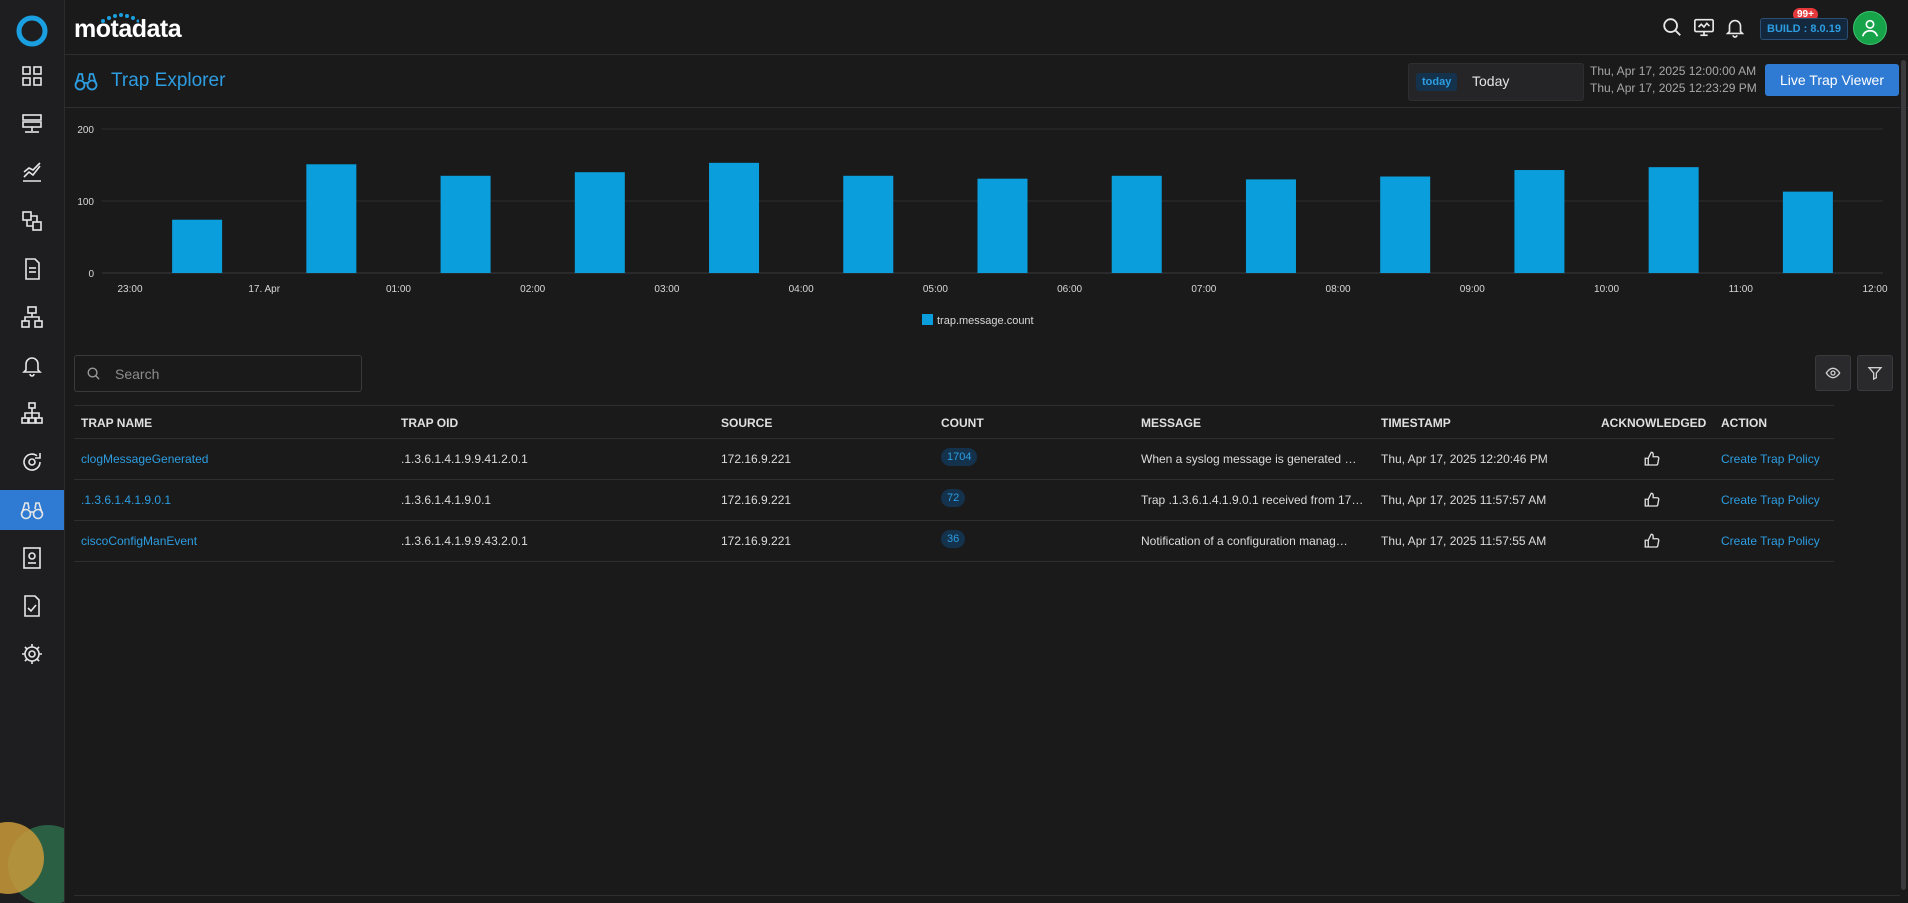  What do you see at coordinates (1654, 423) in the screenshot?
I see `column-header-acknowledged: ACKNOWLEDGED` at bounding box center [1654, 423].